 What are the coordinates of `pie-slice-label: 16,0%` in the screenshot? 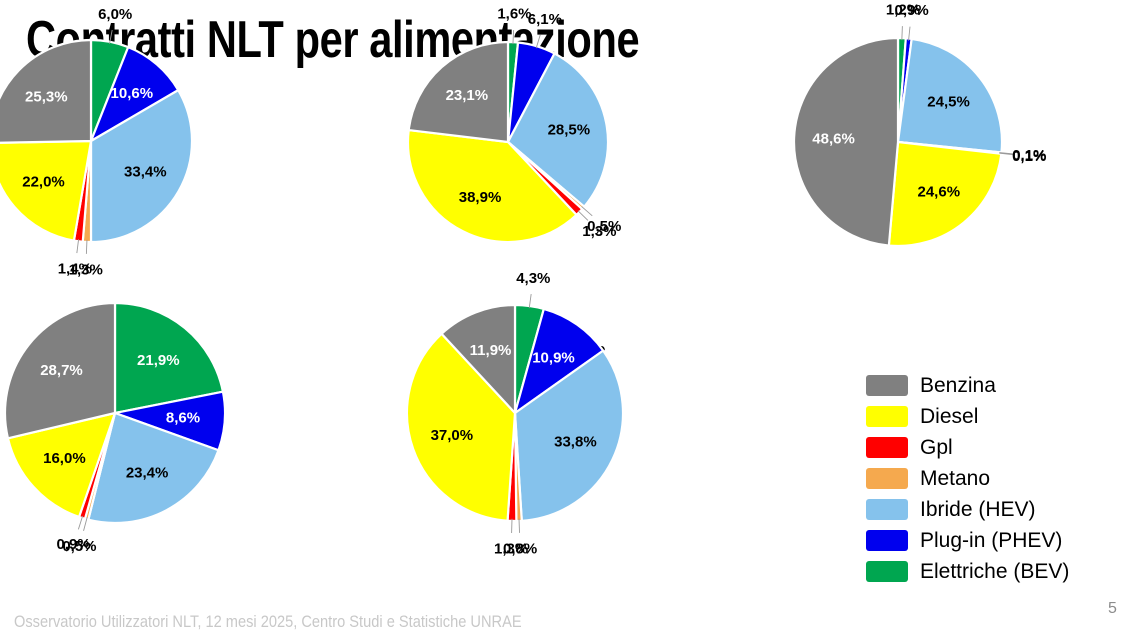 It's located at (64, 458).